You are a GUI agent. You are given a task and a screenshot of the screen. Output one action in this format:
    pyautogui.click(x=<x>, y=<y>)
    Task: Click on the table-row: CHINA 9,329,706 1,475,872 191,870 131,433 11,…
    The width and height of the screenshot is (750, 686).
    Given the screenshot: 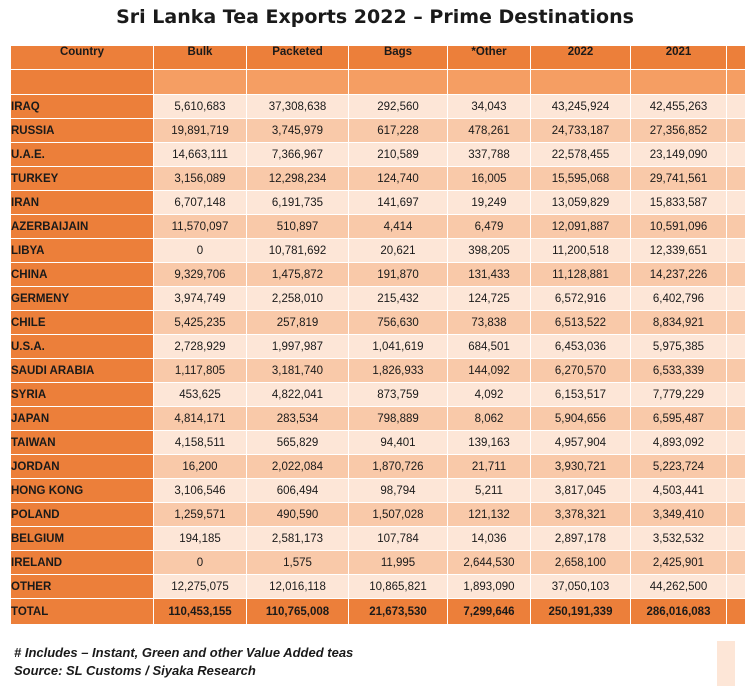 What is the action you would take?
    pyautogui.click(x=378, y=274)
    